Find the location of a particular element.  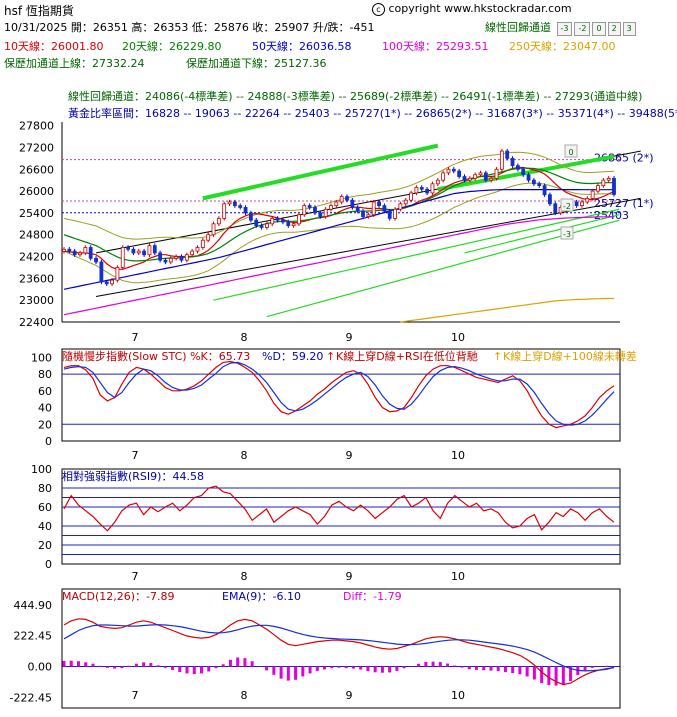

golden-level-label: 26865 (2*) is located at coordinates (624, 158).